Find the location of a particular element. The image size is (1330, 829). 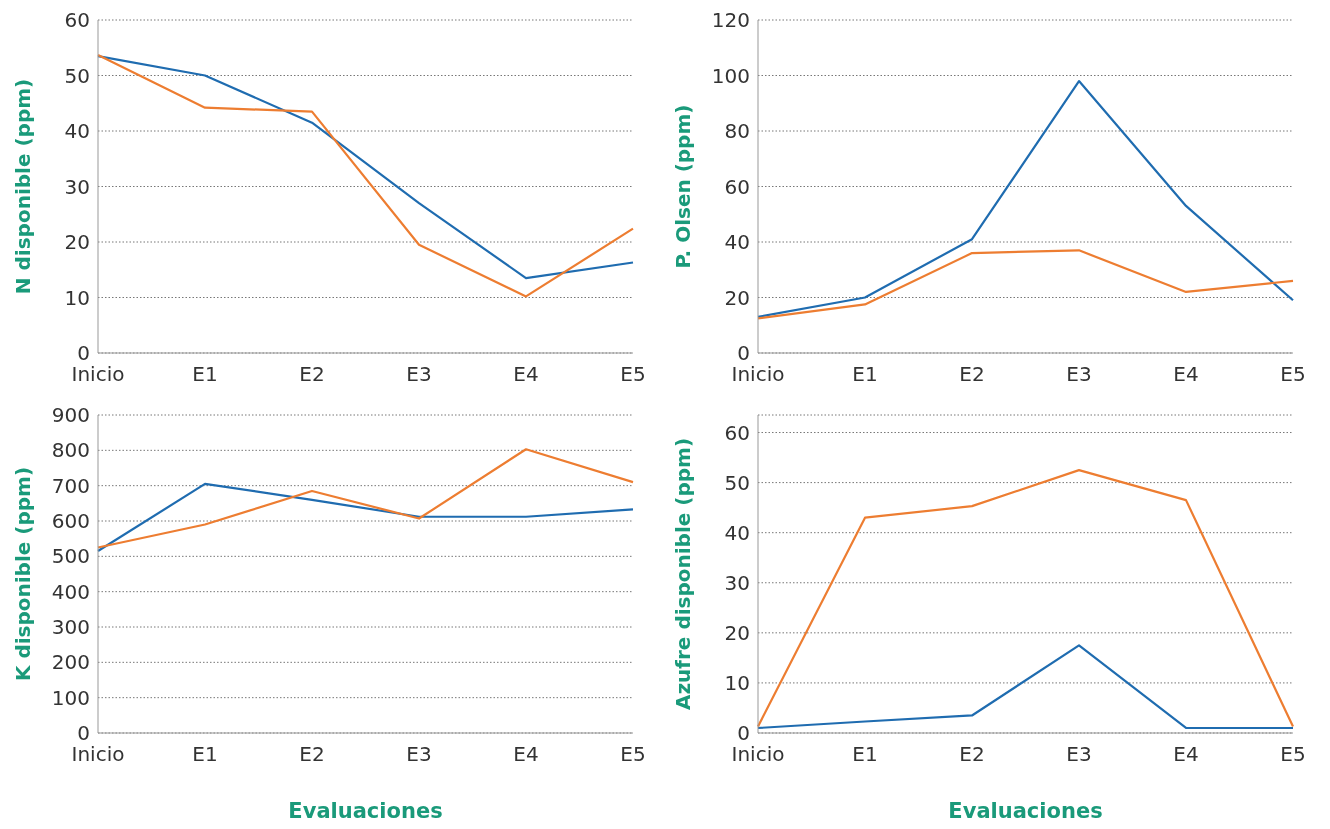

y-axis-title: P. Olsen (ppm) is located at coordinates (683, 186).